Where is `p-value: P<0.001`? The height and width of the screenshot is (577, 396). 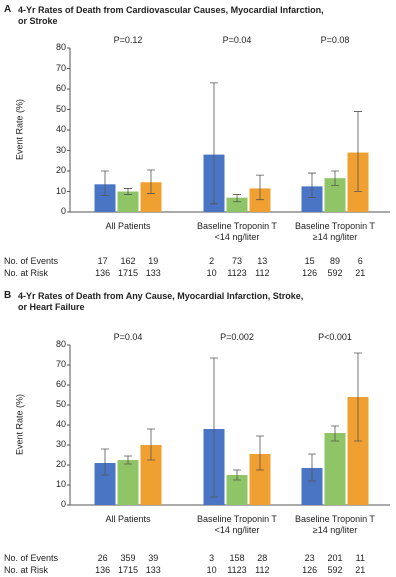 p-value: P<0.001 is located at coordinates (335, 337).